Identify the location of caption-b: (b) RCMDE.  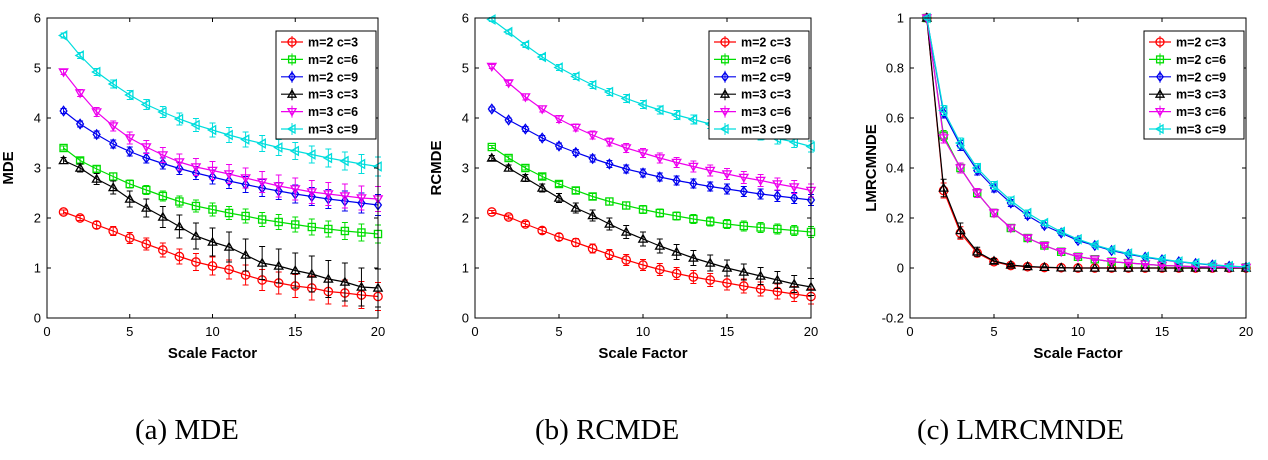
(607, 430).